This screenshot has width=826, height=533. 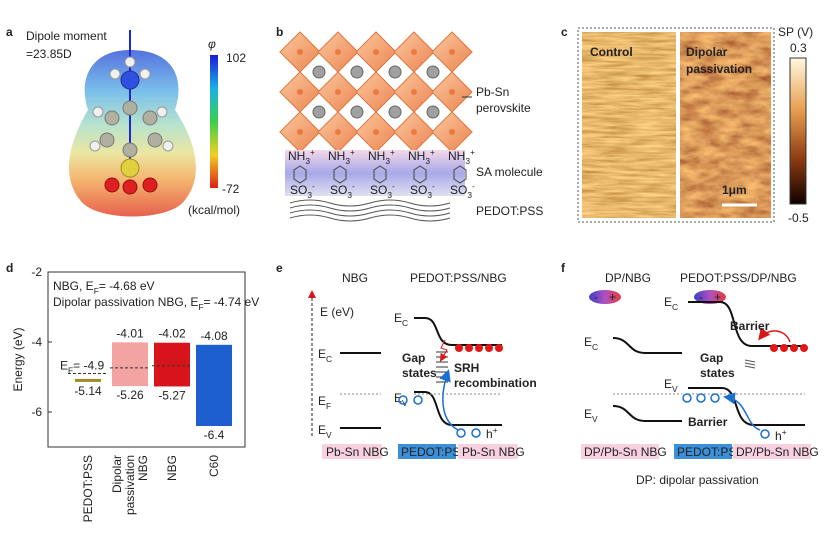 What do you see at coordinates (707, 52) in the screenshot?
I see `label: Dipolar` at bounding box center [707, 52].